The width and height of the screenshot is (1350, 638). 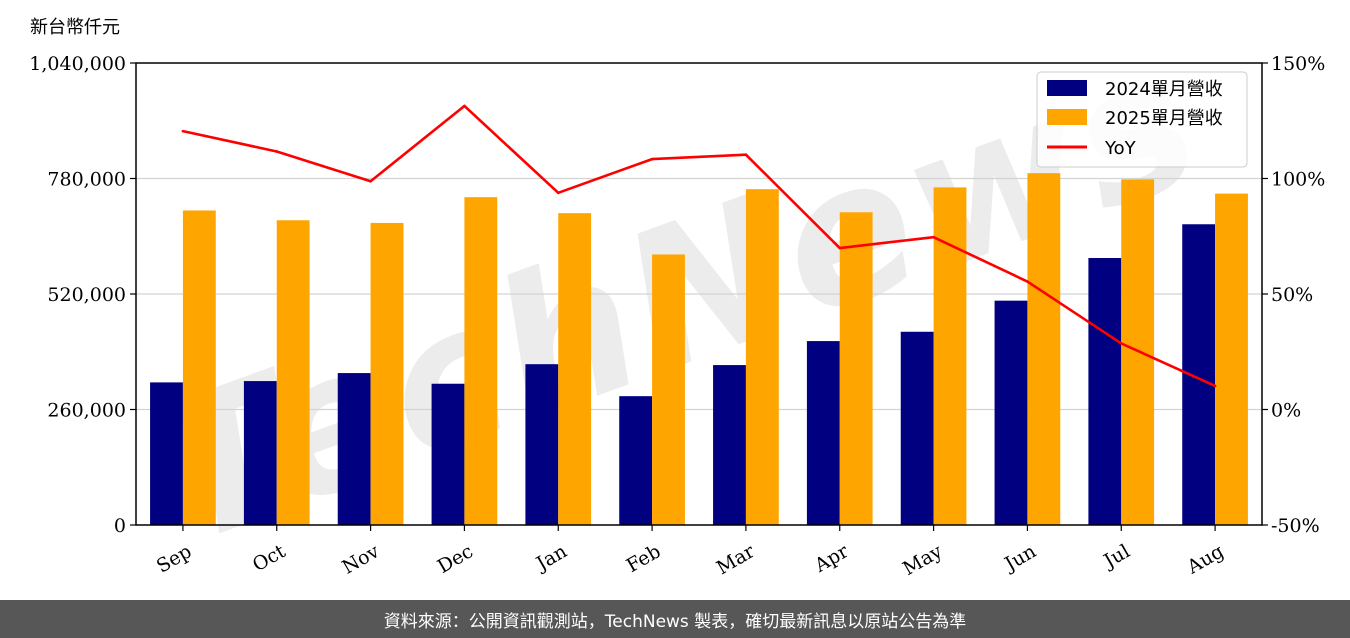 What do you see at coordinates (455, 559) in the screenshot?
I see `x-tick-label: Dec` at bounding box center [455, 559].